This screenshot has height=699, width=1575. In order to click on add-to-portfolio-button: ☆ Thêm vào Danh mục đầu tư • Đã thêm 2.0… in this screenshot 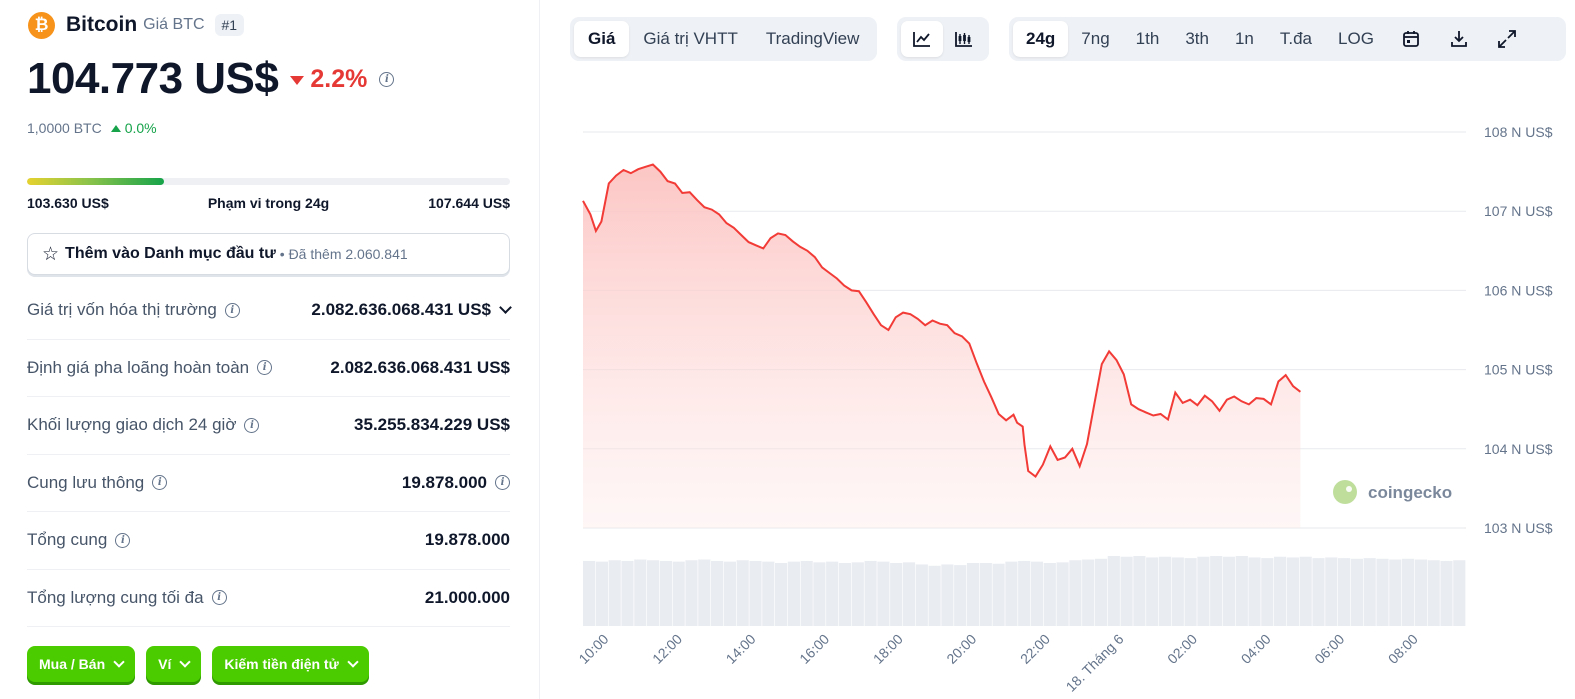, I will do `click(268, 254)`.